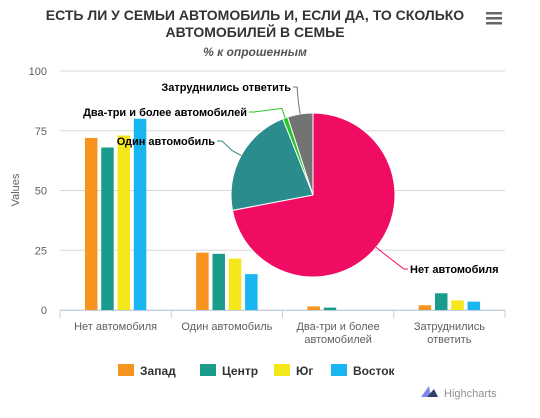 Image resolution: width=540 pixels, height=418 pixels. I want to click on y-tick-label: 75, so click(41, 132).